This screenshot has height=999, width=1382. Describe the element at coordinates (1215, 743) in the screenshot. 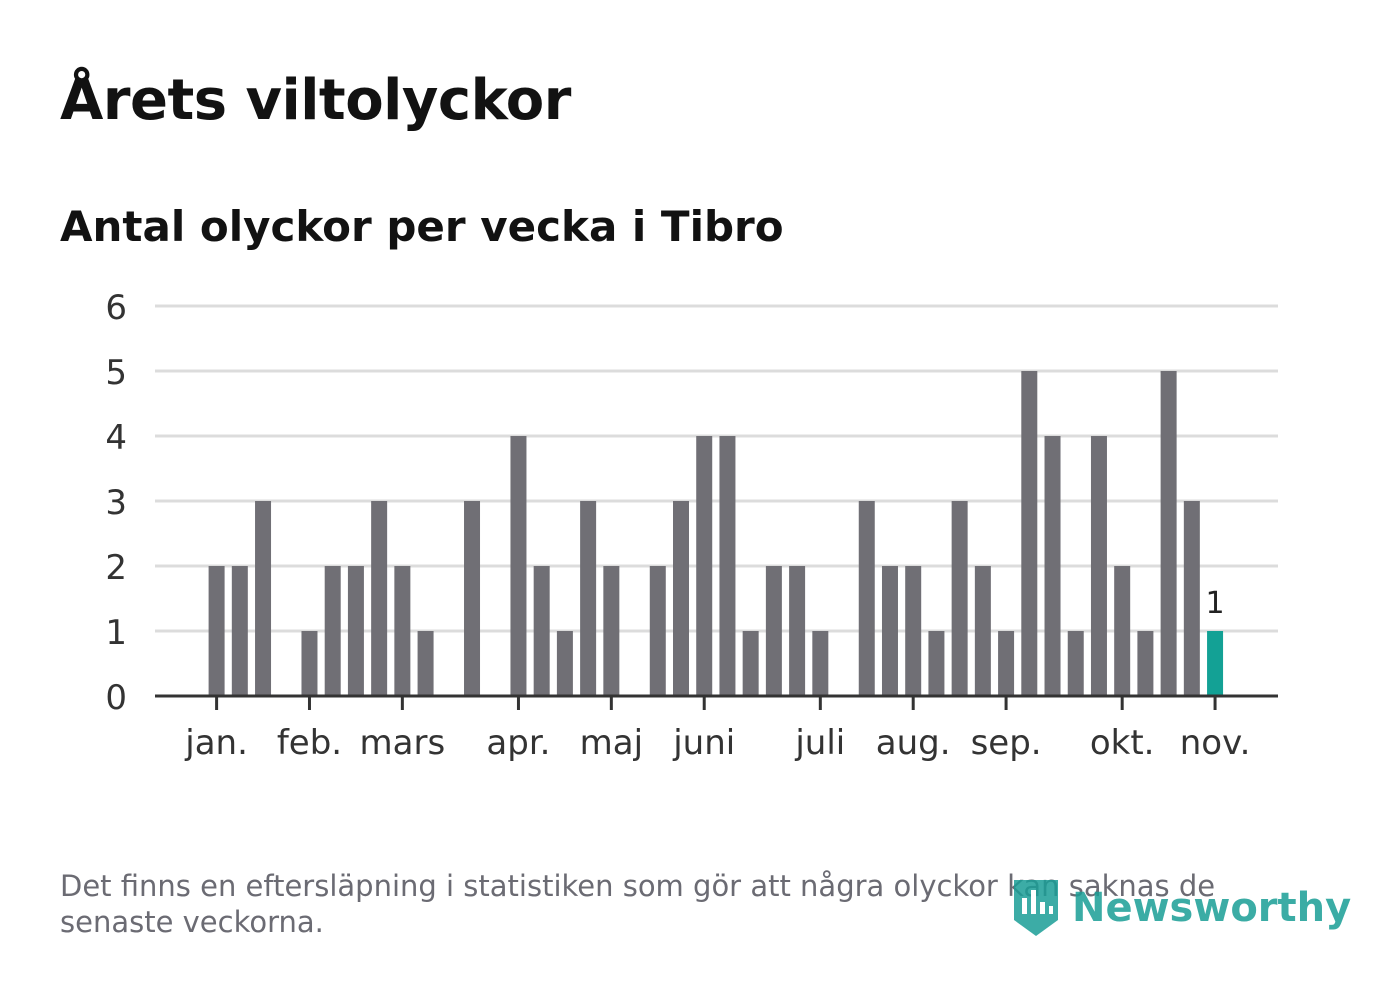

I see `x-tick-label: nov.` at that location.